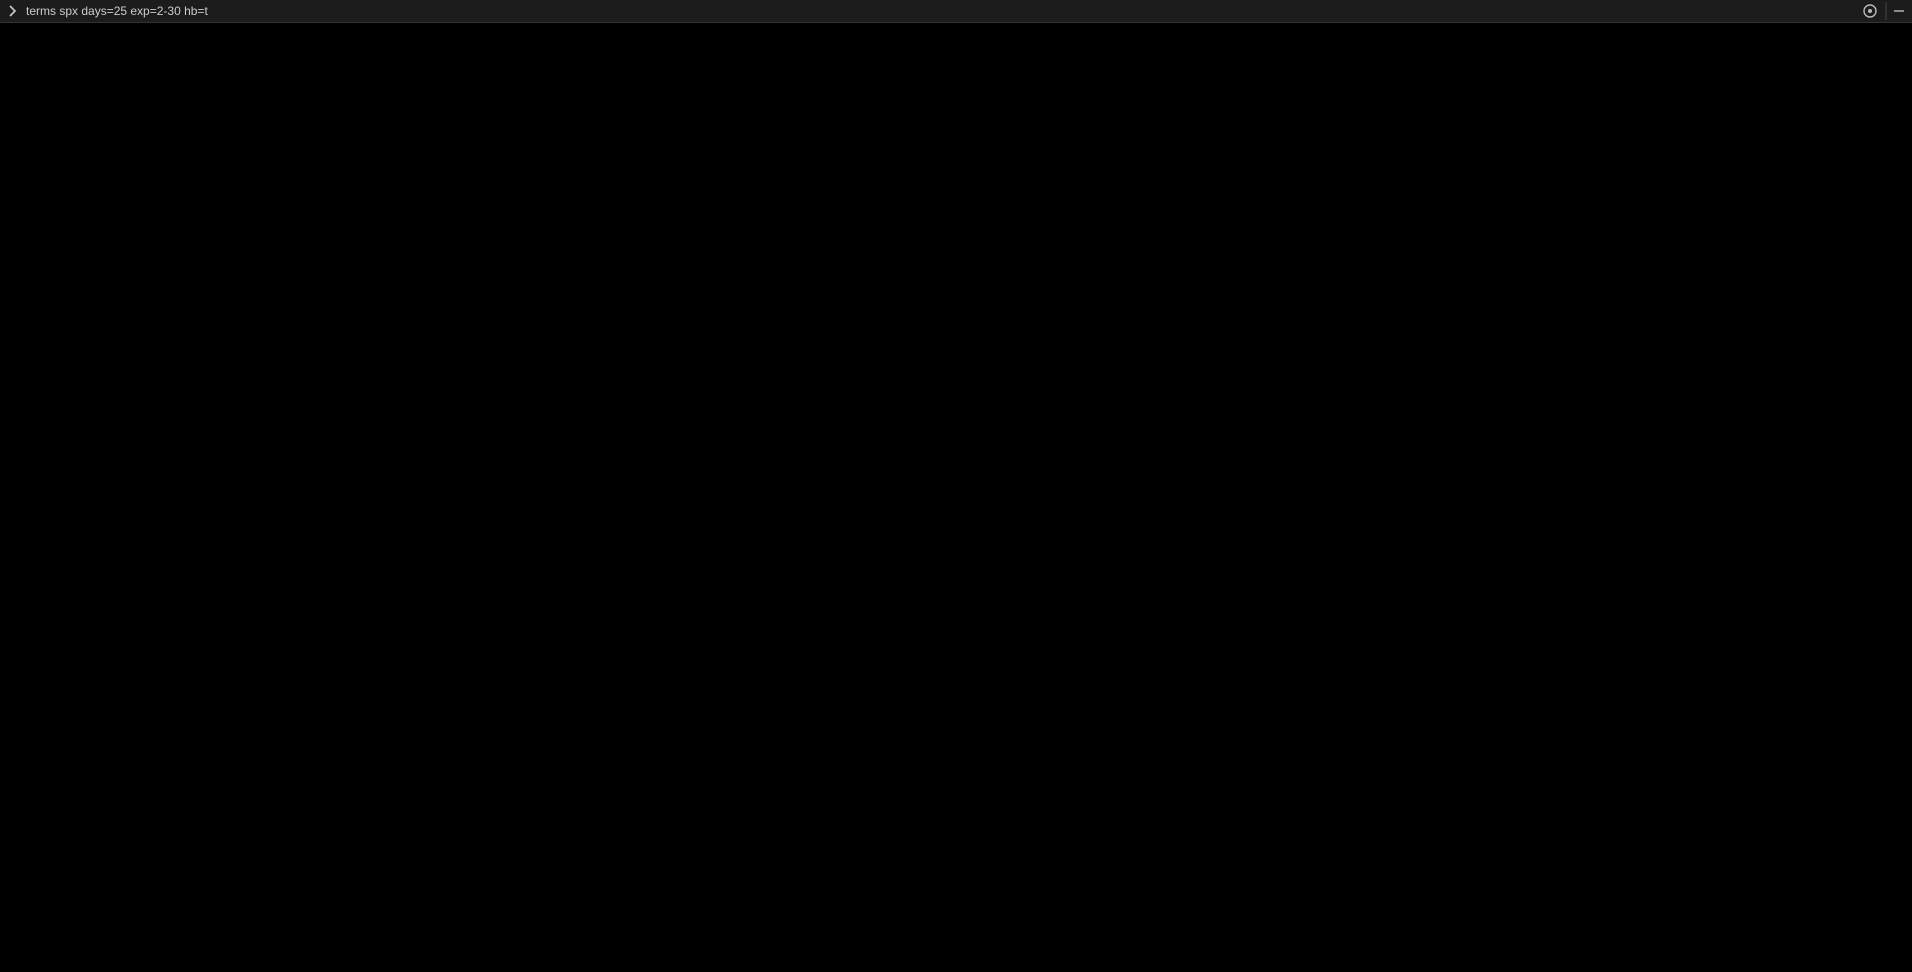 This screenshot has height=972, width=1912. What do you see at coordinates (956, 11) in the screenshot?
I see `command-bar: terms spx days=25 exp=2-30 hb=t` at bounding box center [956, 11].